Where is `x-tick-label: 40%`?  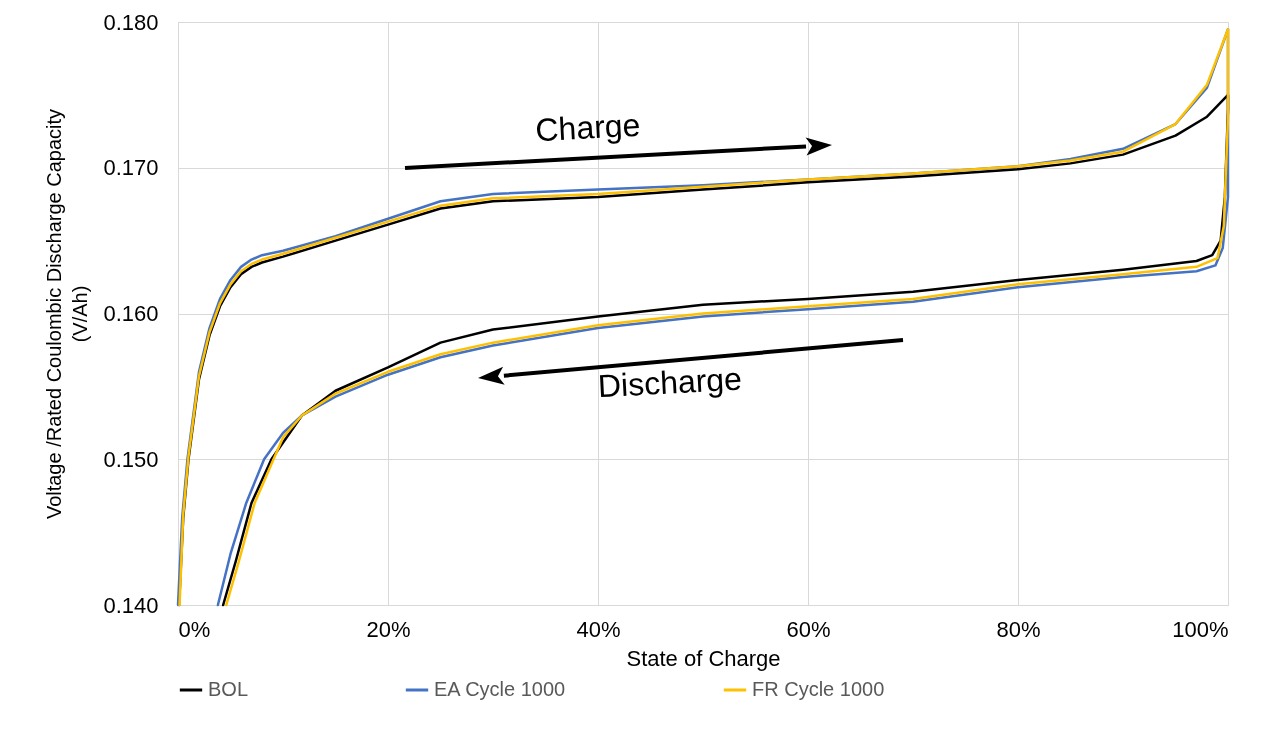 x-tick-label: 40% is located at coordinates (598, 629).